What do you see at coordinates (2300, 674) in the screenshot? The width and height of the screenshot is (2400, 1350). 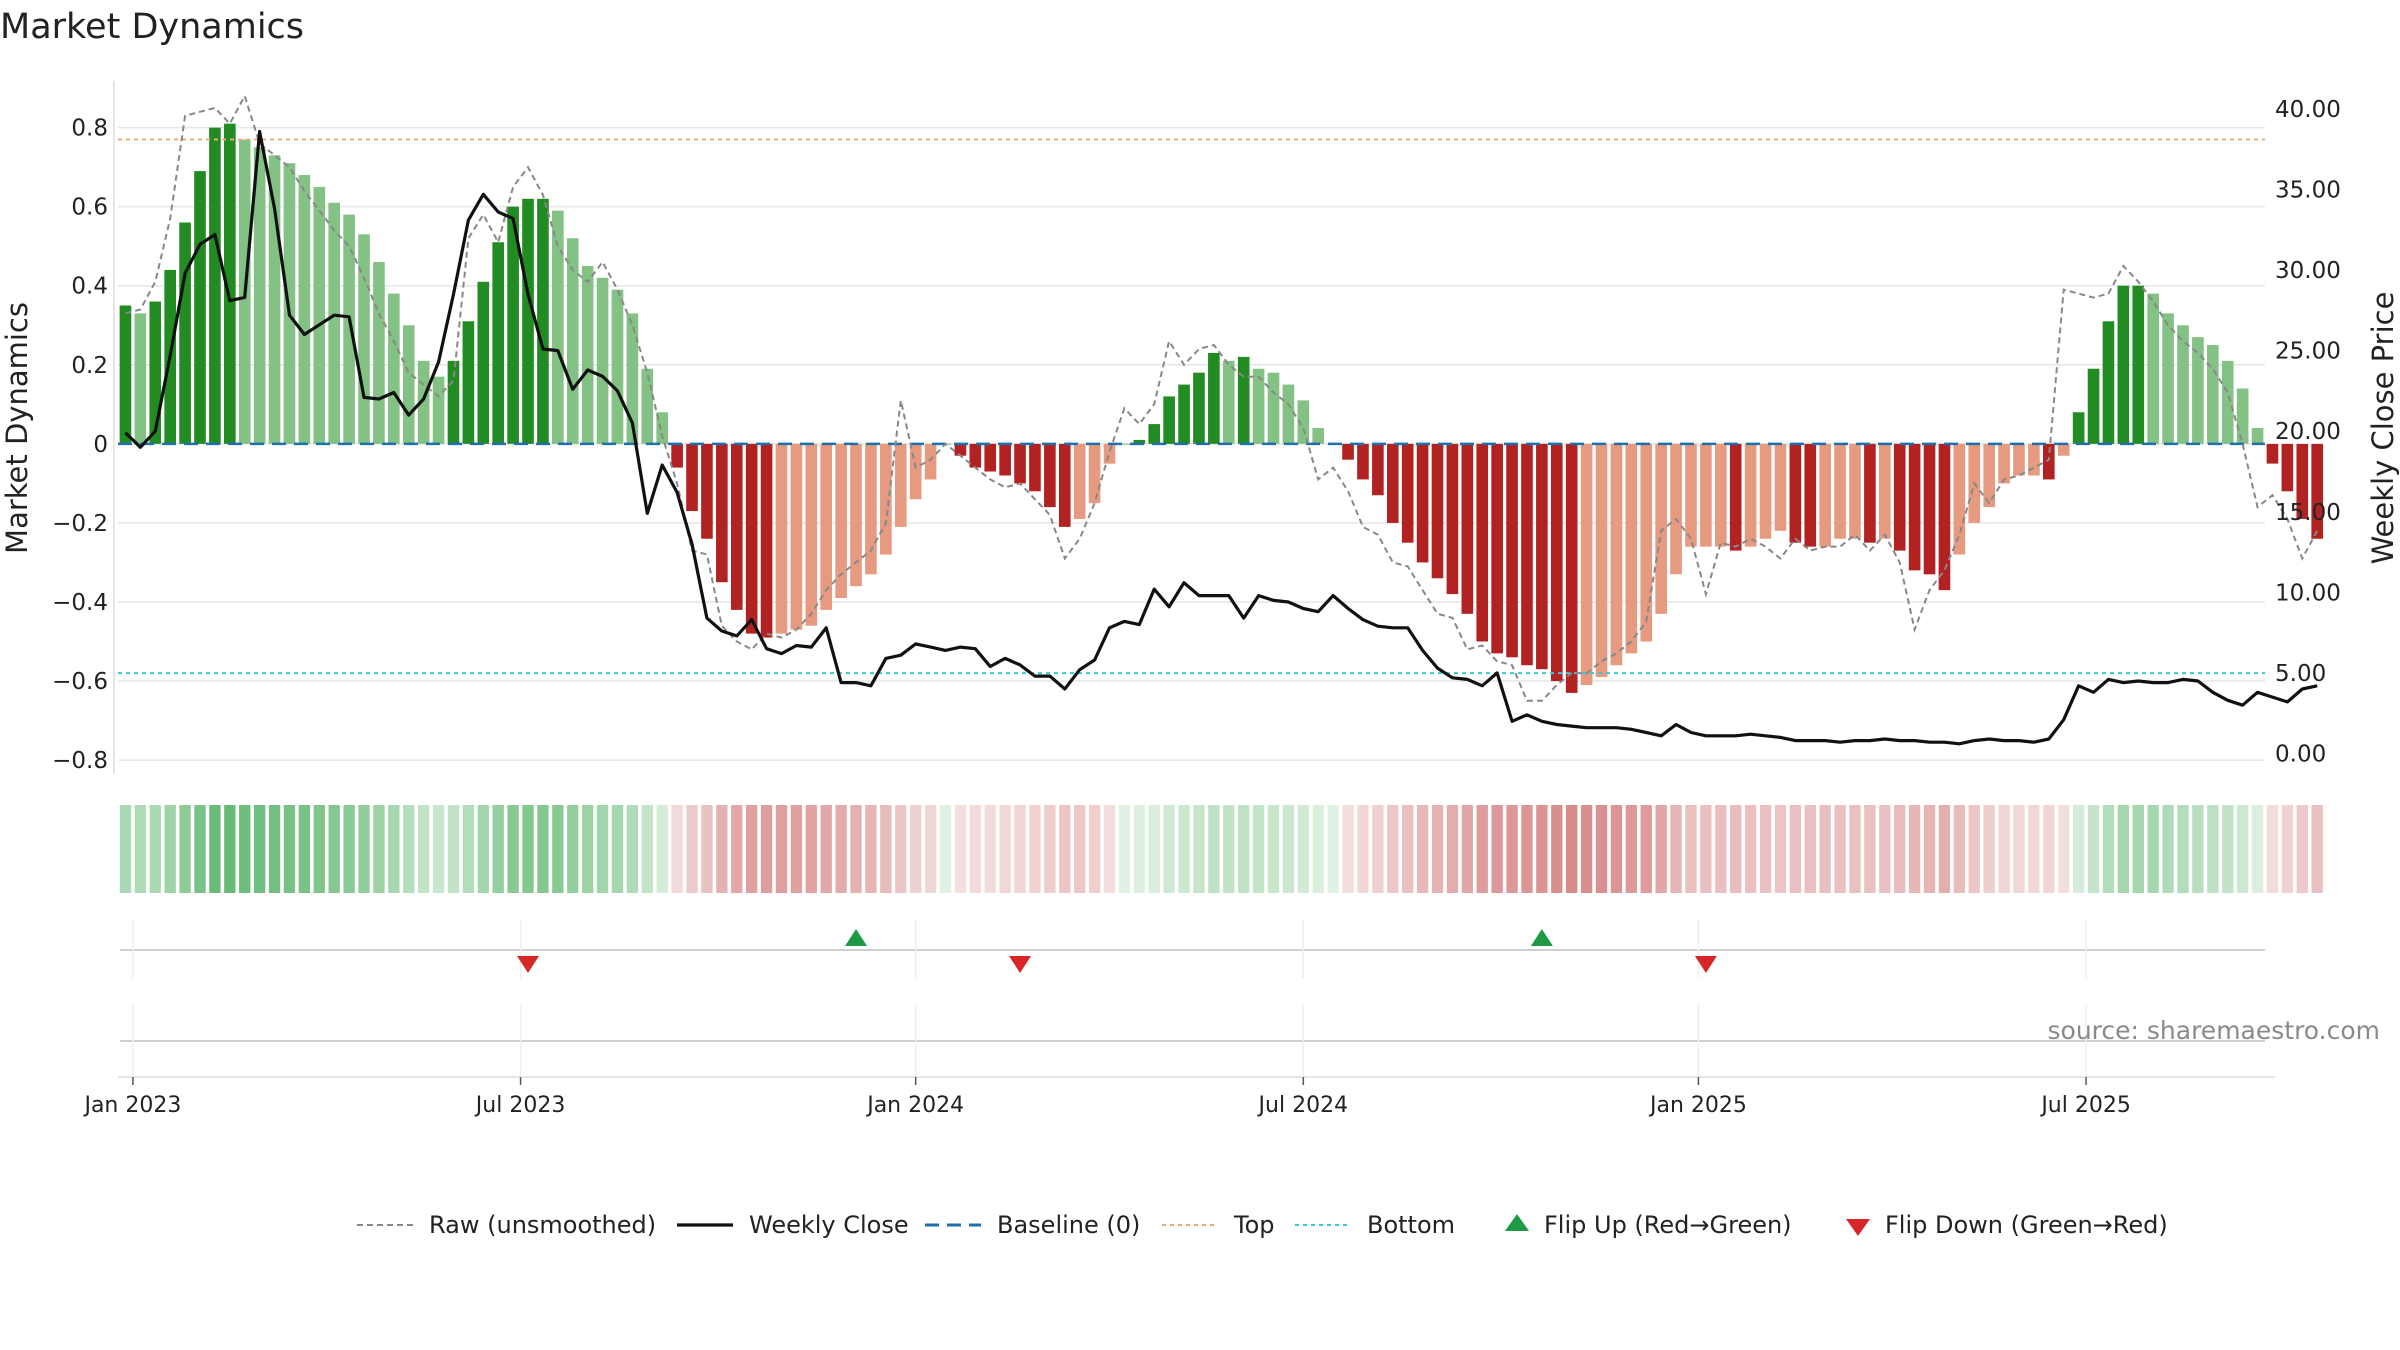 I see `y2-tick-label: 5.00` at bounding box center [2300, 674].